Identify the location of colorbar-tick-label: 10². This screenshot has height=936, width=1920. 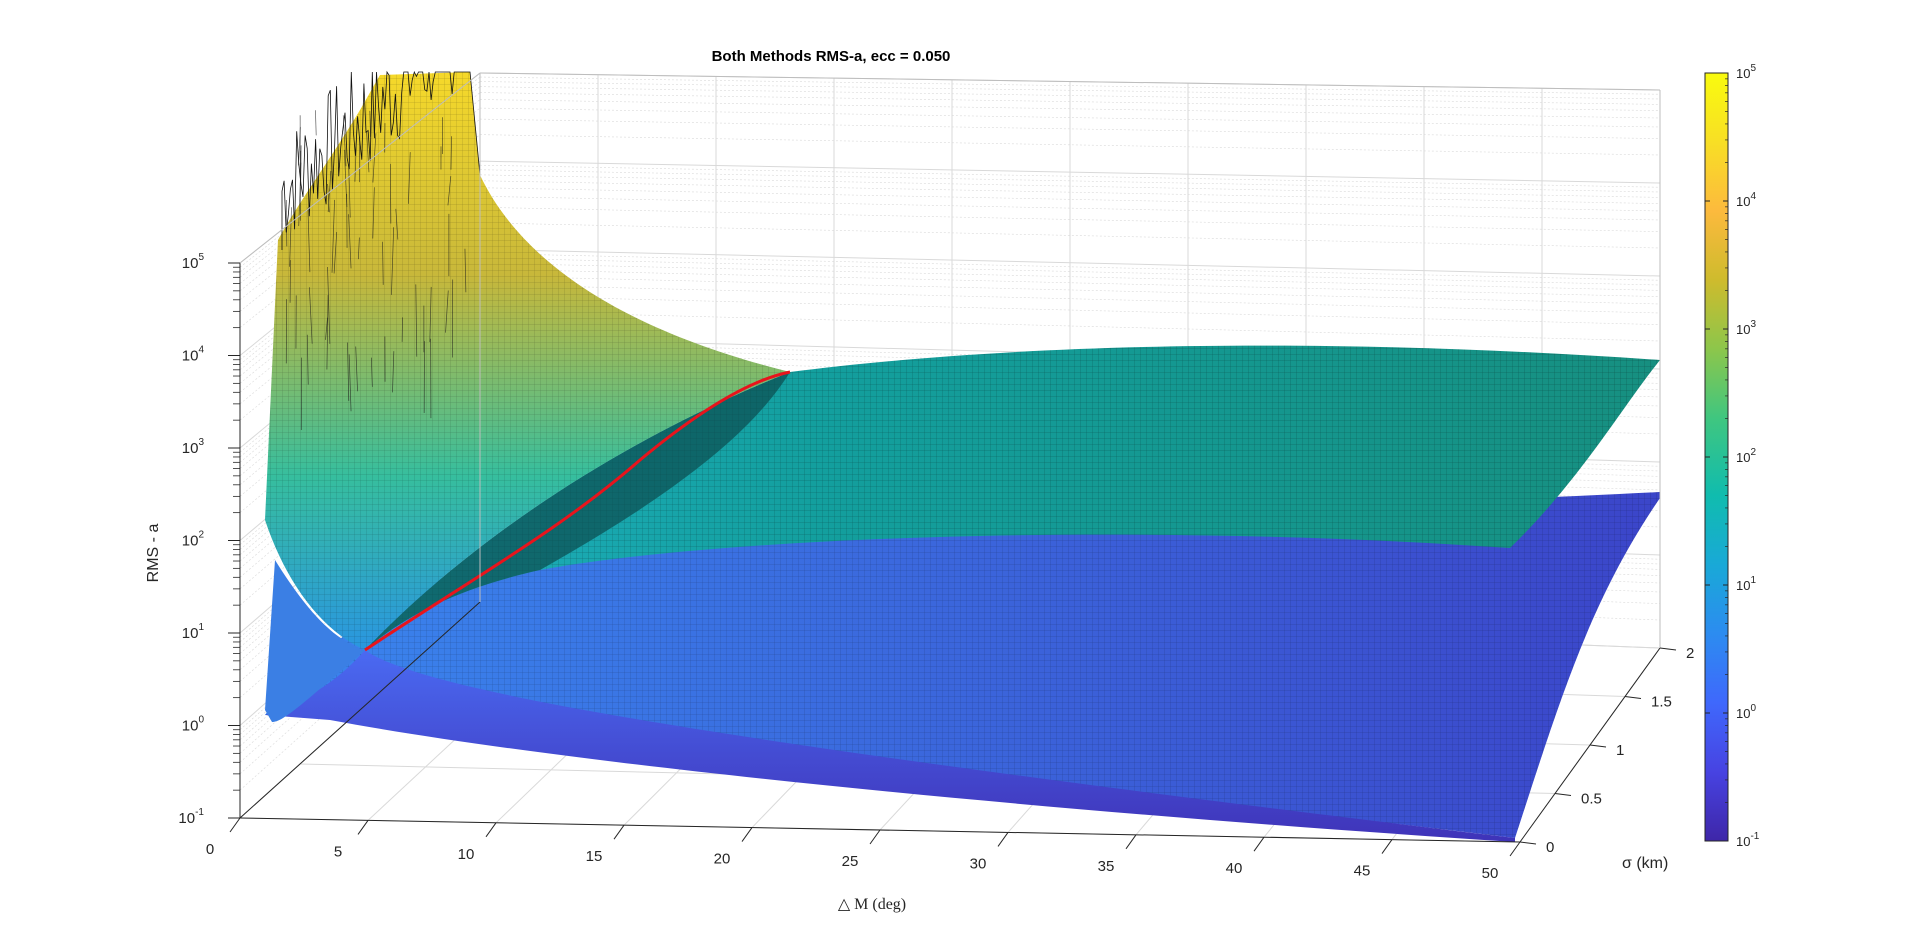
(1746, 456).